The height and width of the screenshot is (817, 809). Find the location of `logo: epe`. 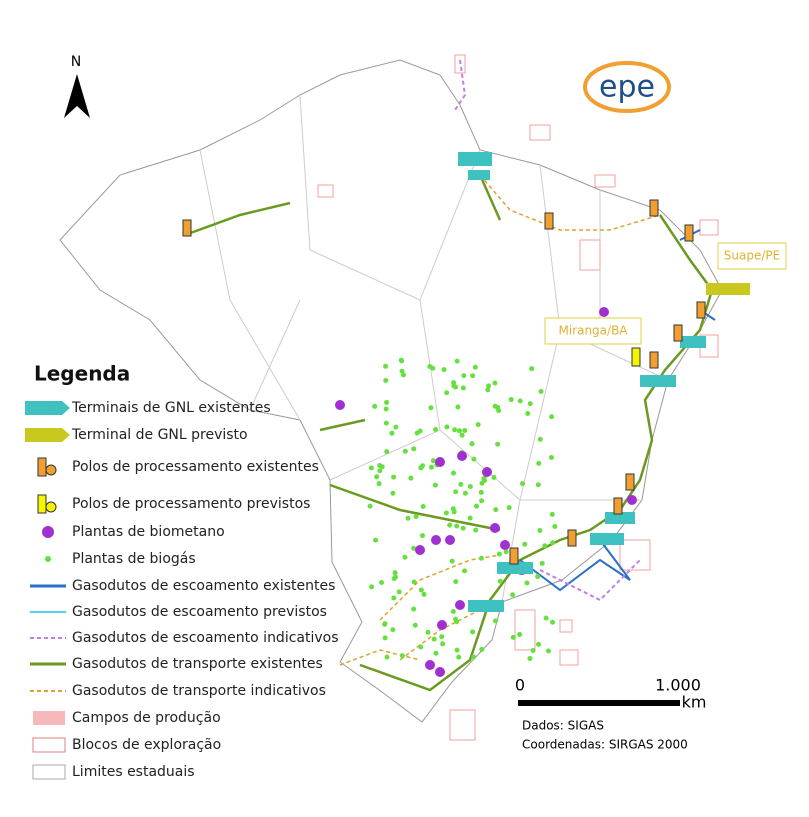

logo: epe is located at coordinates (627, 87).